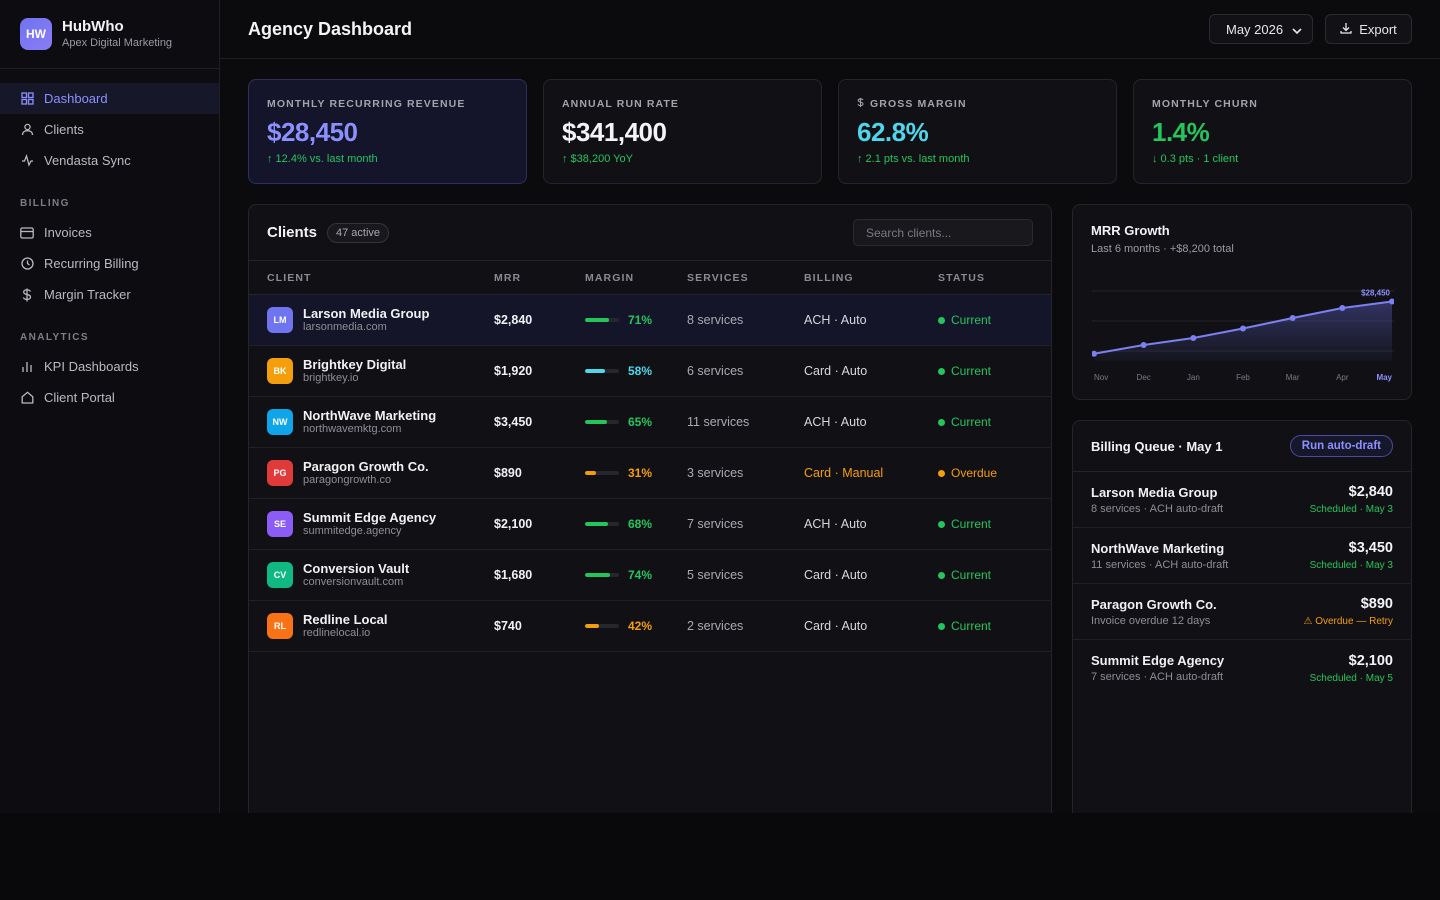  Describe the element at coordinates (974, 473) in the screenshot. I see `status-label: Overdue` at that location.